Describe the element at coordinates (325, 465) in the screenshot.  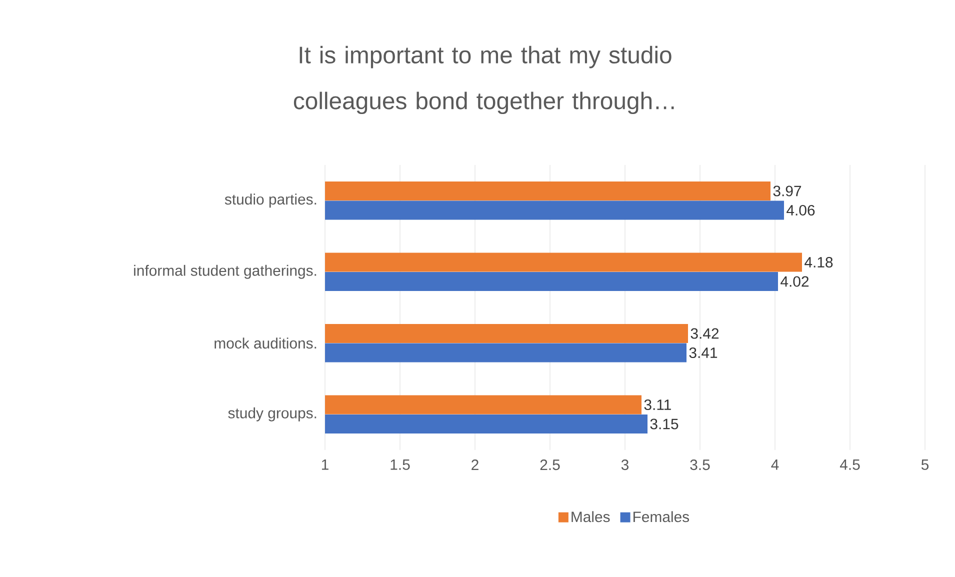
I see `x-tick-label: 1` at that location.